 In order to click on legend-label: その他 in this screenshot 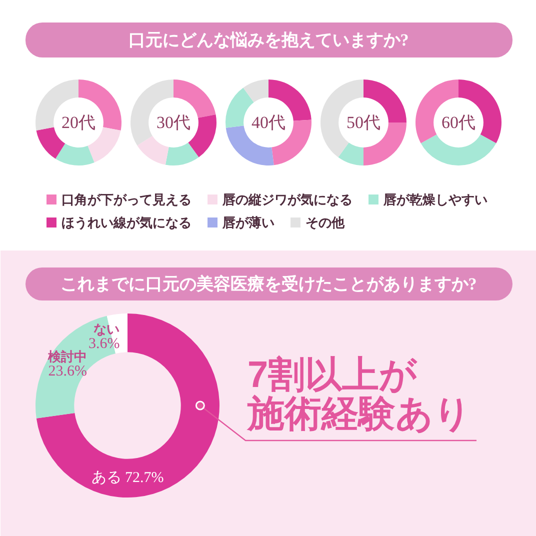, I will do `click(326, 222)`.